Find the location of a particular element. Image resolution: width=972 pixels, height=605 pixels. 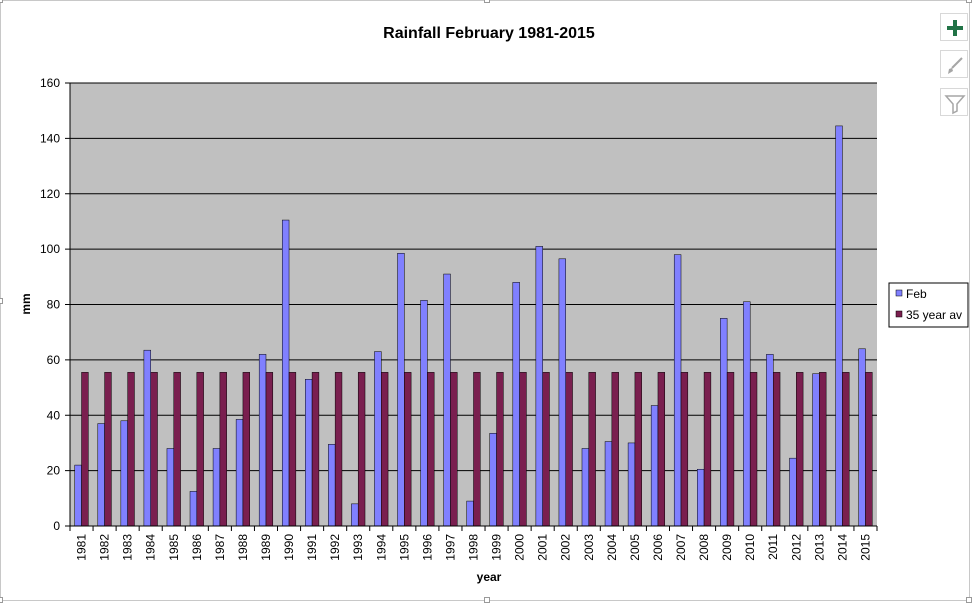

x-tick-label: 2014 is located at coordinates (842, 547).